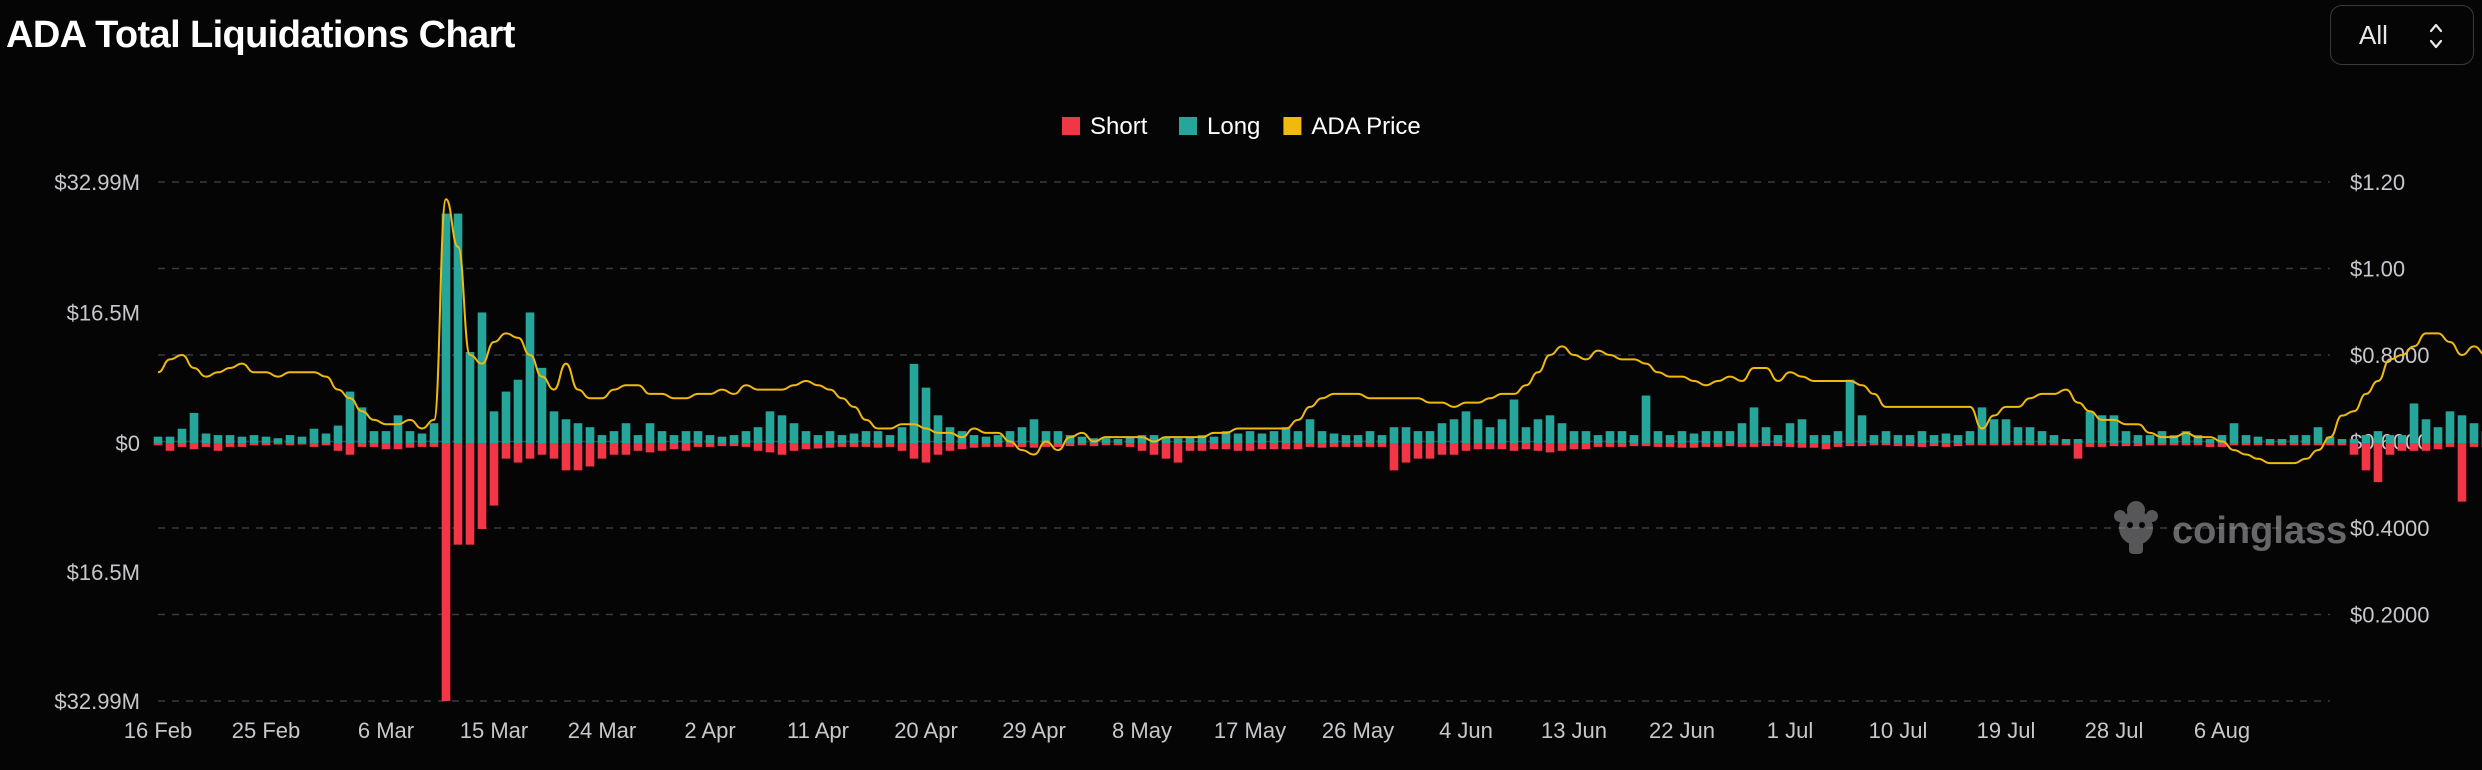  Describe the element at coordinates (818, 730) in the screenshot. I see `x-tick-label: 11 Apr` at that location.